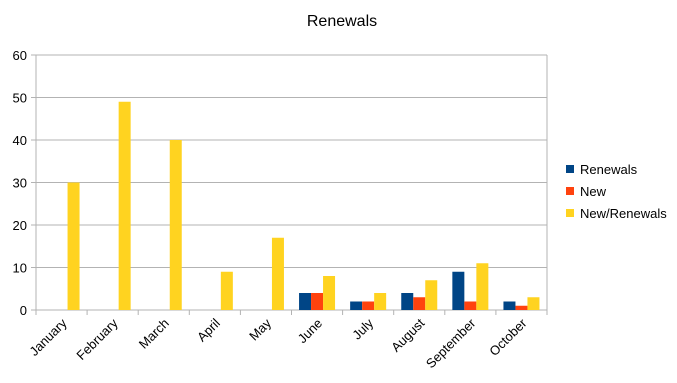 Image resolution: width=677 pixels, height=383 pixels. I want to click on x-tick-label: January, so click(48, 337).